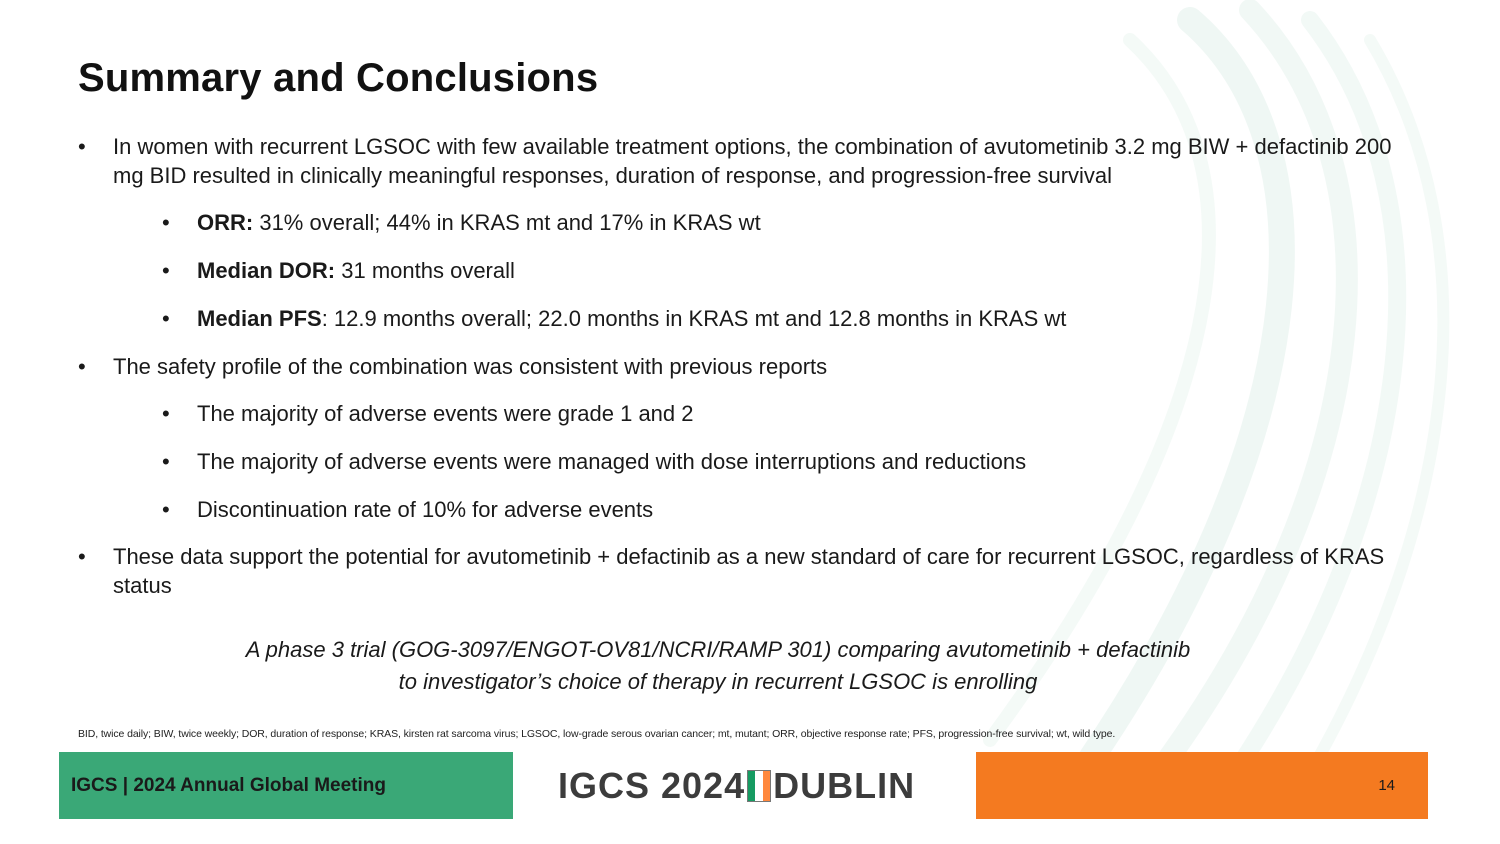 The width and height of the screenshot is (1500, 844). What do you see at coordinates (266, 270) in the screenshot?
I see `dor-label: Median DOR:` at bounding box center [266, 270].